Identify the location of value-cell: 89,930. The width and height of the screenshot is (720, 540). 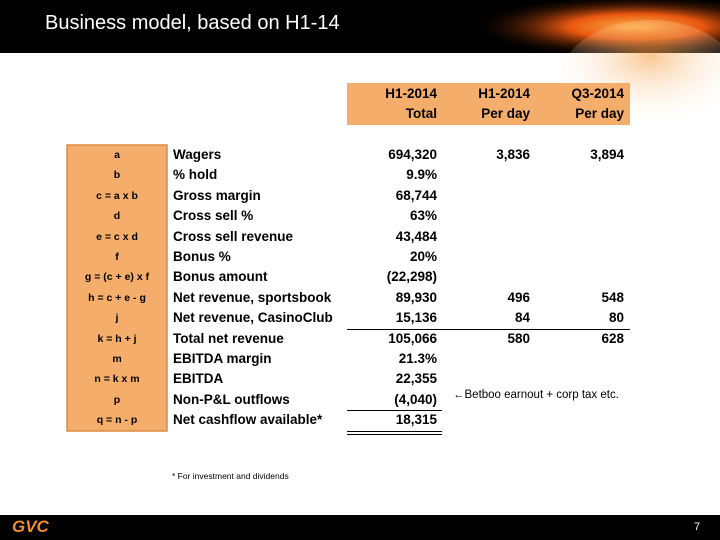
(416, 297).